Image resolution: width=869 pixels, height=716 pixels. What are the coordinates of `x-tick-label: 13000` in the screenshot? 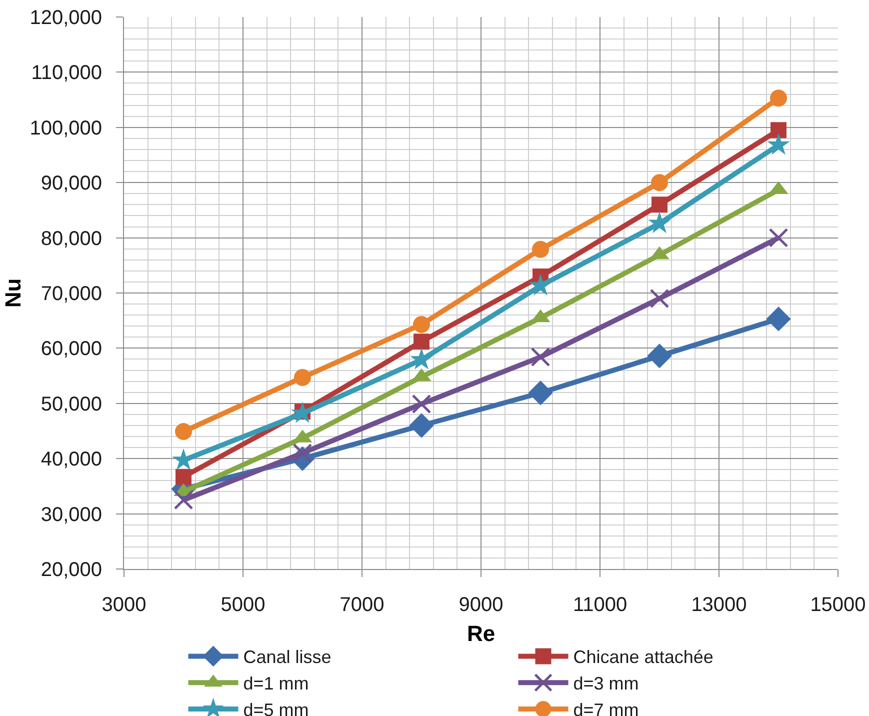 It's located at (719, 605).